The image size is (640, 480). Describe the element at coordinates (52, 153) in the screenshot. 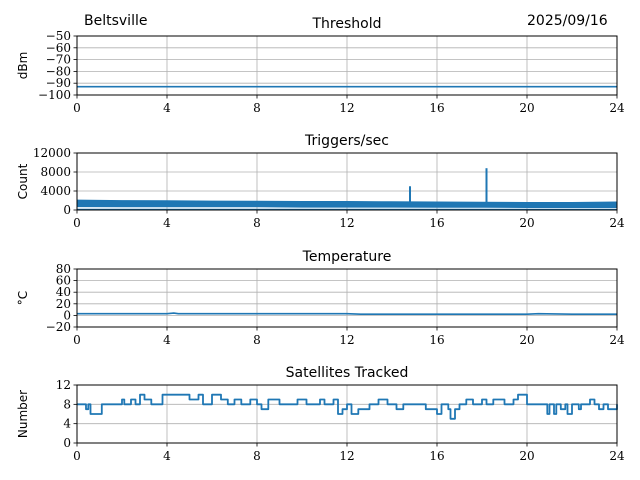

I see `y-tick-label: 12000` at that location.